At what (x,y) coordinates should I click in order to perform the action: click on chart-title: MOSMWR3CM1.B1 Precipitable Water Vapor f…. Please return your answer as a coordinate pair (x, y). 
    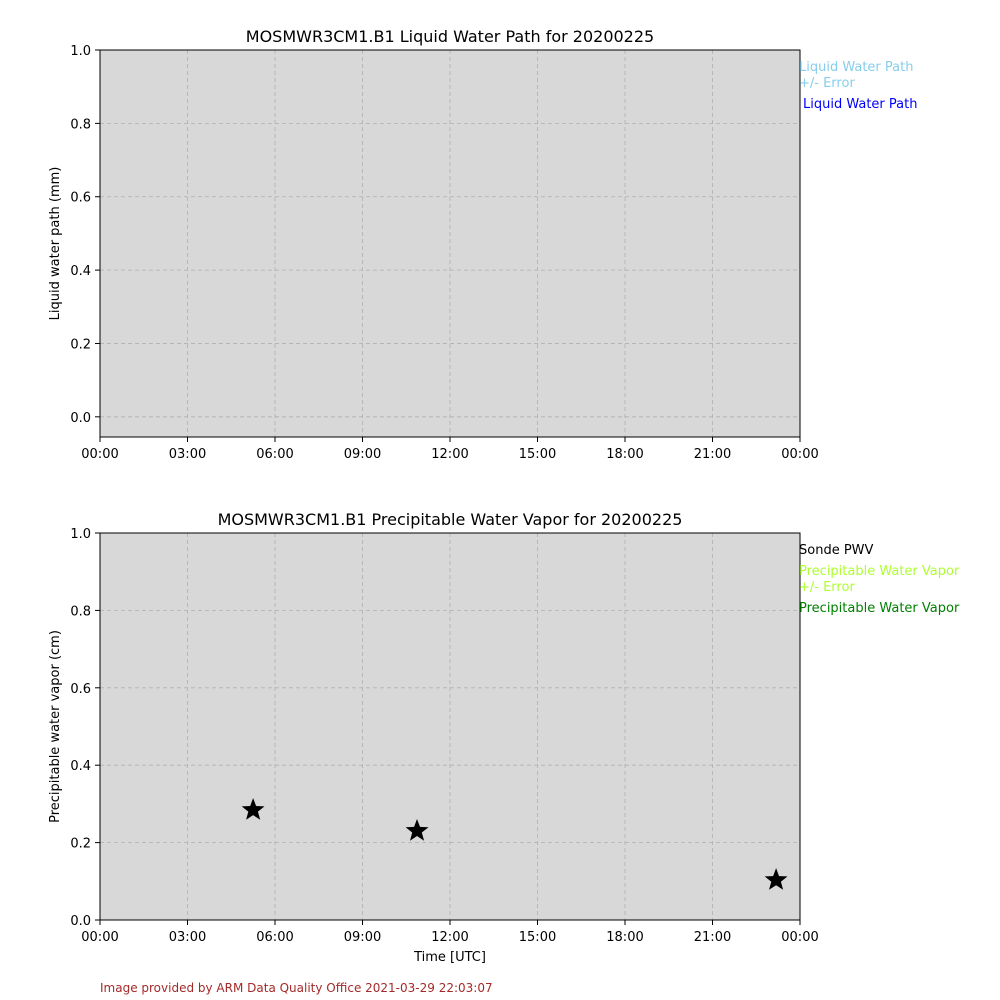
    Looking at the image, I should click on (450, 519).